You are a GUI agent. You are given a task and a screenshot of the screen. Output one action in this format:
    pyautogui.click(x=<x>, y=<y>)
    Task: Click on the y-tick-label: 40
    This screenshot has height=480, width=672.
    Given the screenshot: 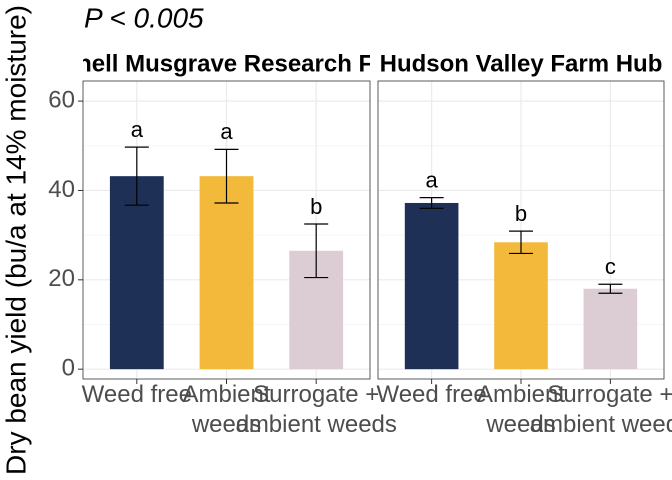 What is the action you would take?
    pyautogui.click(x=61, y=189)
    